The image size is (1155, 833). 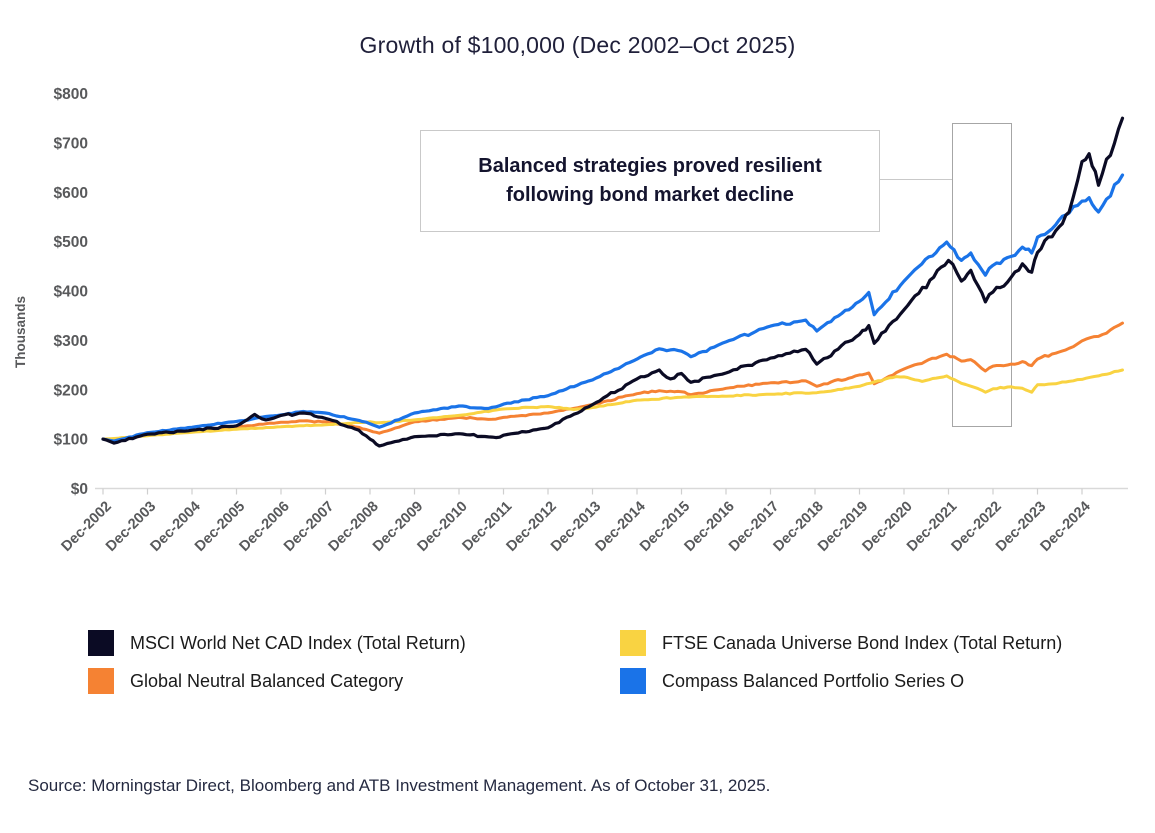 I want to click on legend-item-global-neutral: Global Neutral Balanced Category, so click(x=245, y=681).